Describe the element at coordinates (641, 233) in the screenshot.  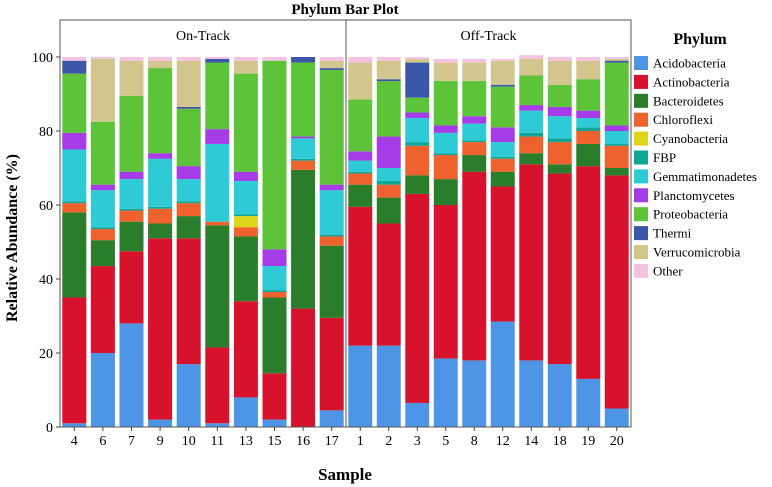
I see `legend-swatch-thermi` at that location.